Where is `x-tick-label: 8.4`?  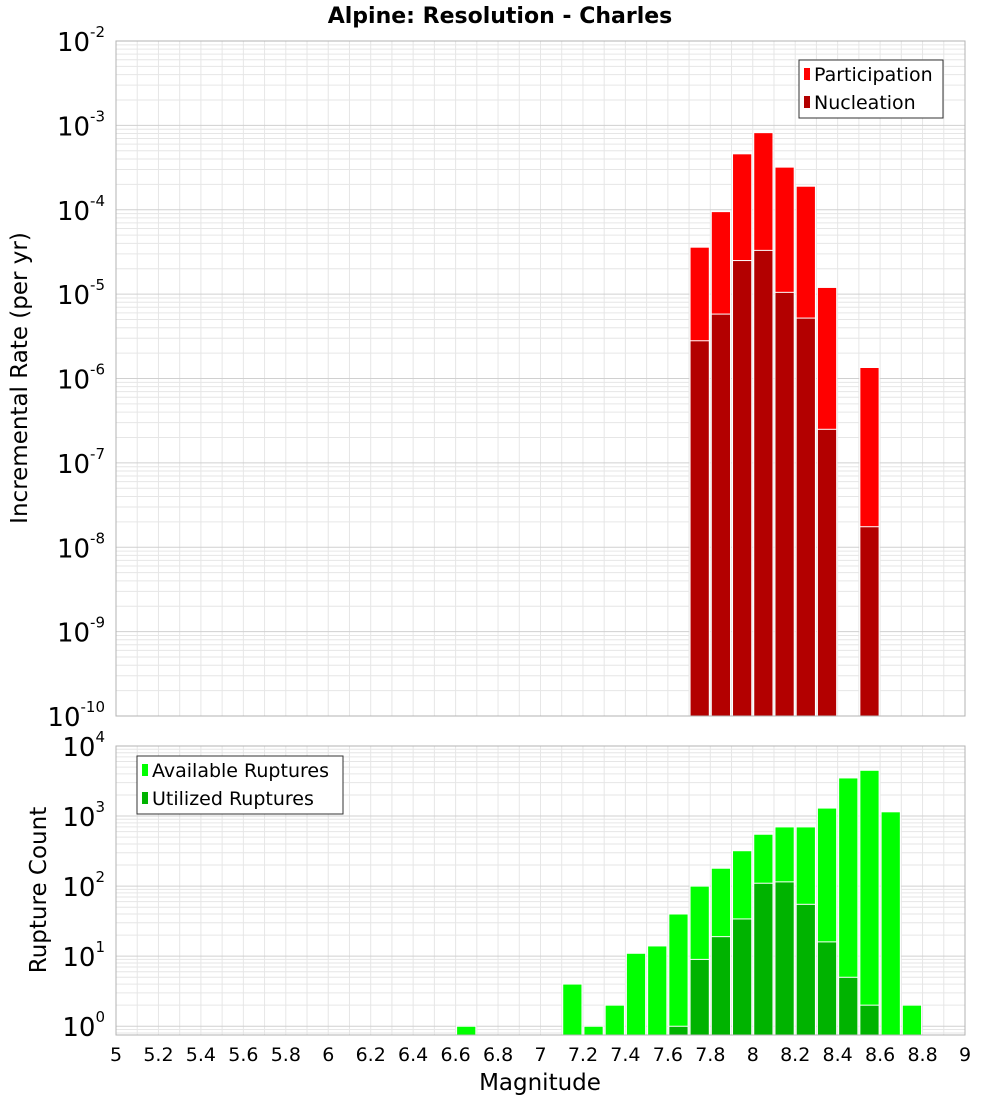 x-tick-label: 8.4 is located at coordinates (838, 1055).